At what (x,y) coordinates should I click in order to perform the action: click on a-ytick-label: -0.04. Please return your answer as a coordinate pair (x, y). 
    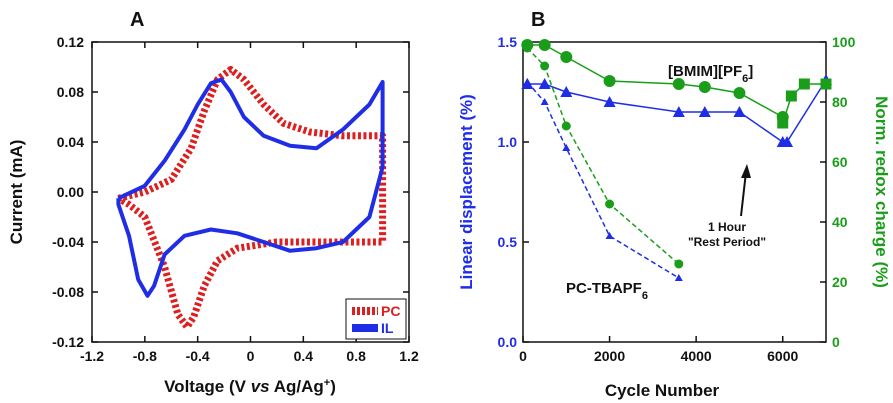
    Looking at the image, I should click on (68, 242).